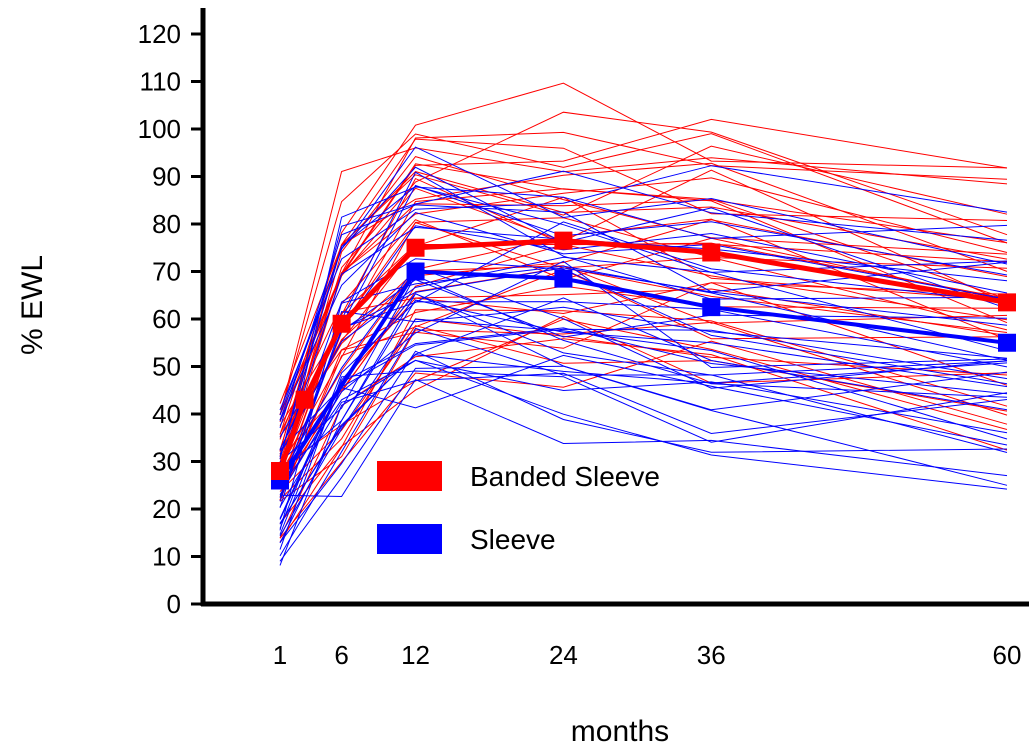 This screenshot has height=751, width=1029. I want to click on x-tick-label: 36, so click(711, 655).